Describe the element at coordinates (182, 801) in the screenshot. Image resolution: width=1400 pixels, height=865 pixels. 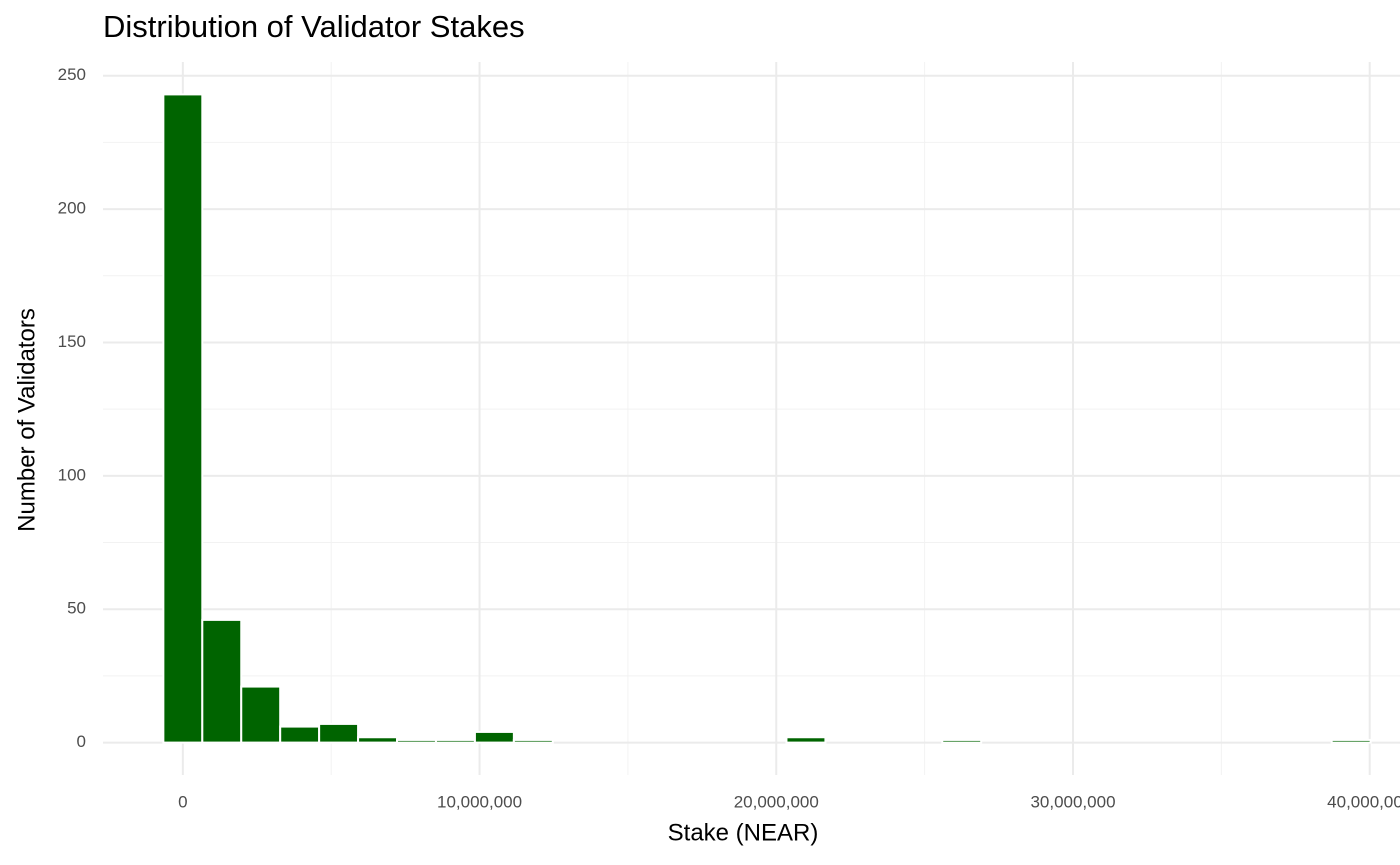
I see `x-tick-label: 0` at that location.